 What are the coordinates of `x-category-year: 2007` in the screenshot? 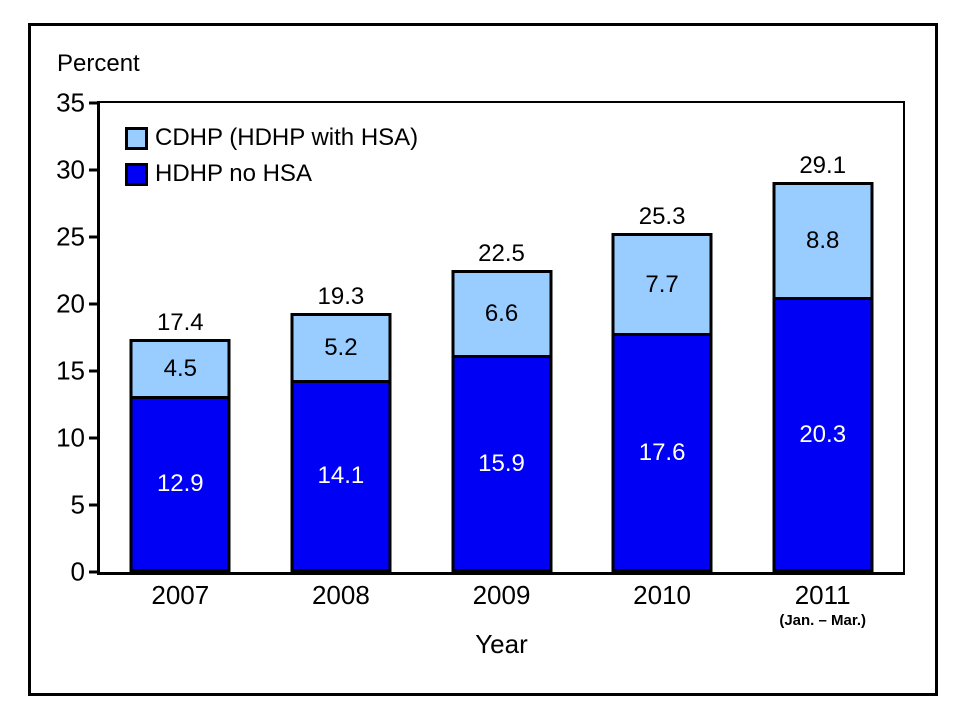 It's located at (180, 595).